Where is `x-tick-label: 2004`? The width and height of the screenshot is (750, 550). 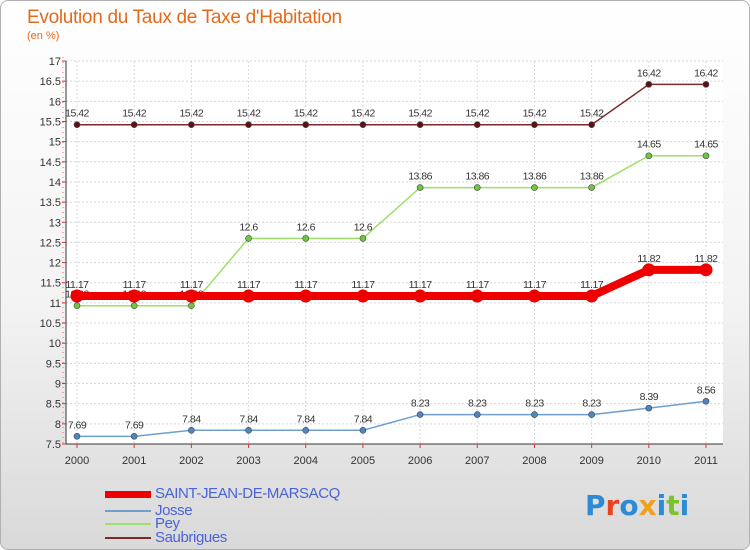 x-tick-label: 2004 is located at coordinates (305, 461).